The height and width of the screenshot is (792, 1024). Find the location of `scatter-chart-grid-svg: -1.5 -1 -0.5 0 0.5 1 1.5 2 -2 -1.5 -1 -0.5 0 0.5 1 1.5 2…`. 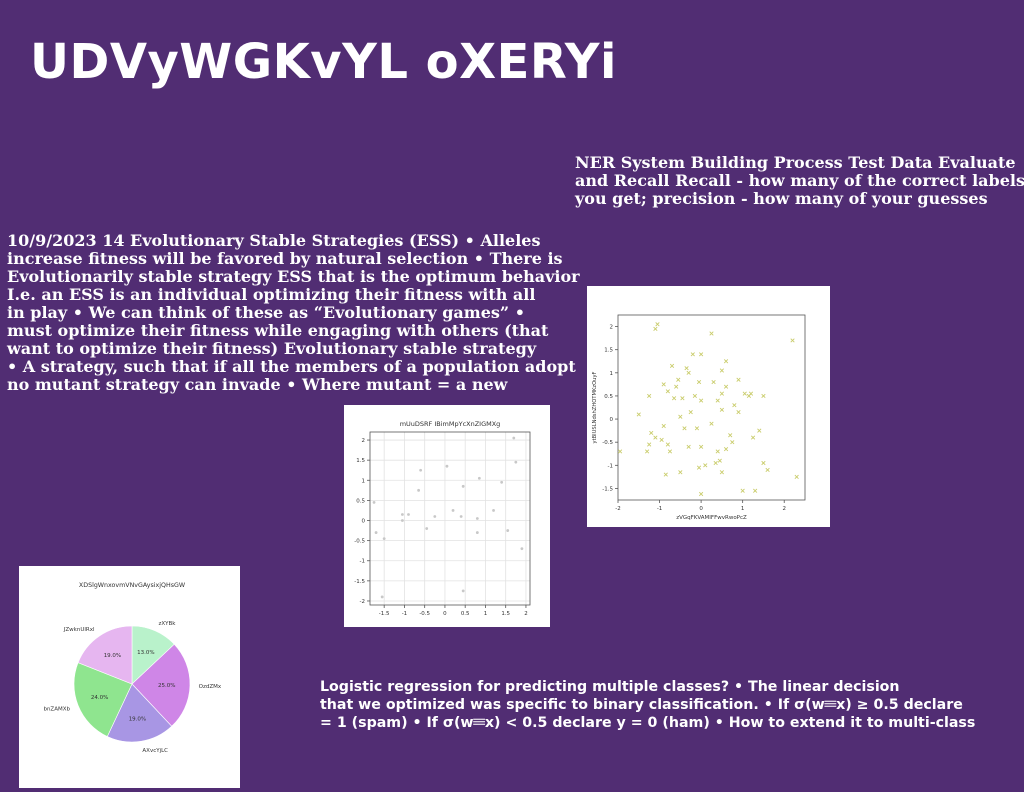

scatter-chart-grid-svg: -1.5 -1 -0.5 0 0.5 1 1.5 2 -2 -1.5 -1 -0.5 0 0.5 1 1.5 2… is located at coordinates (442, 518).